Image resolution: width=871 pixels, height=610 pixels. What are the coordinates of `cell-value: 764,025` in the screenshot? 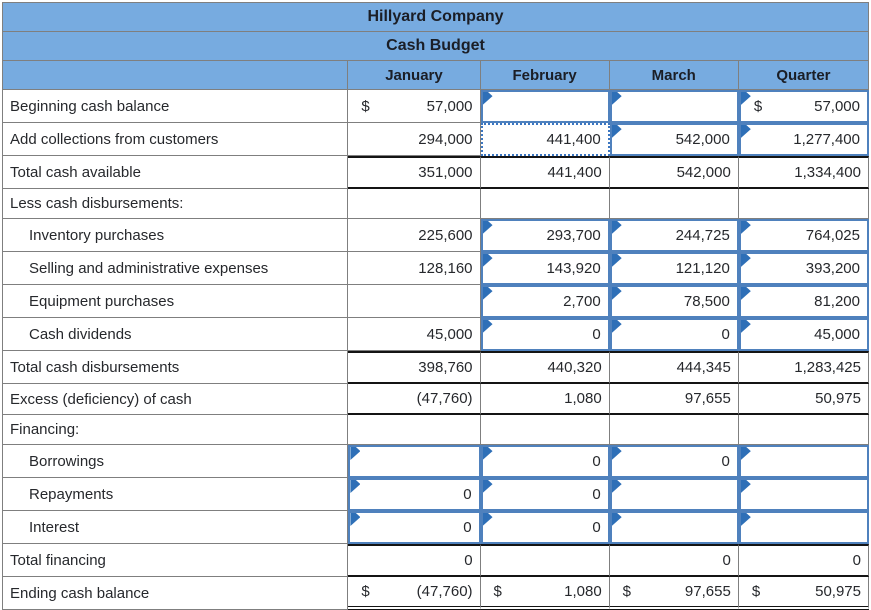 It's located at (832, 235).